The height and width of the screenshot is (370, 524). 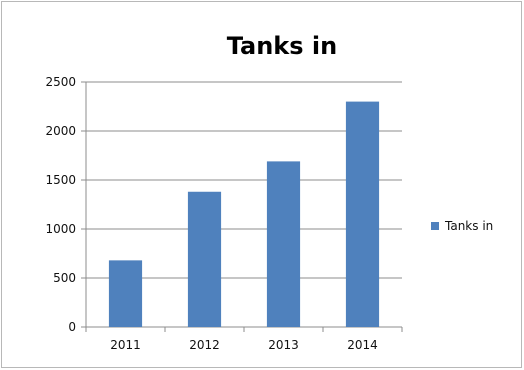 What do you see at coordinates (72, 327) in the screenshot?
I see `y-tick-label: 0` at bounding box center [72, 327].